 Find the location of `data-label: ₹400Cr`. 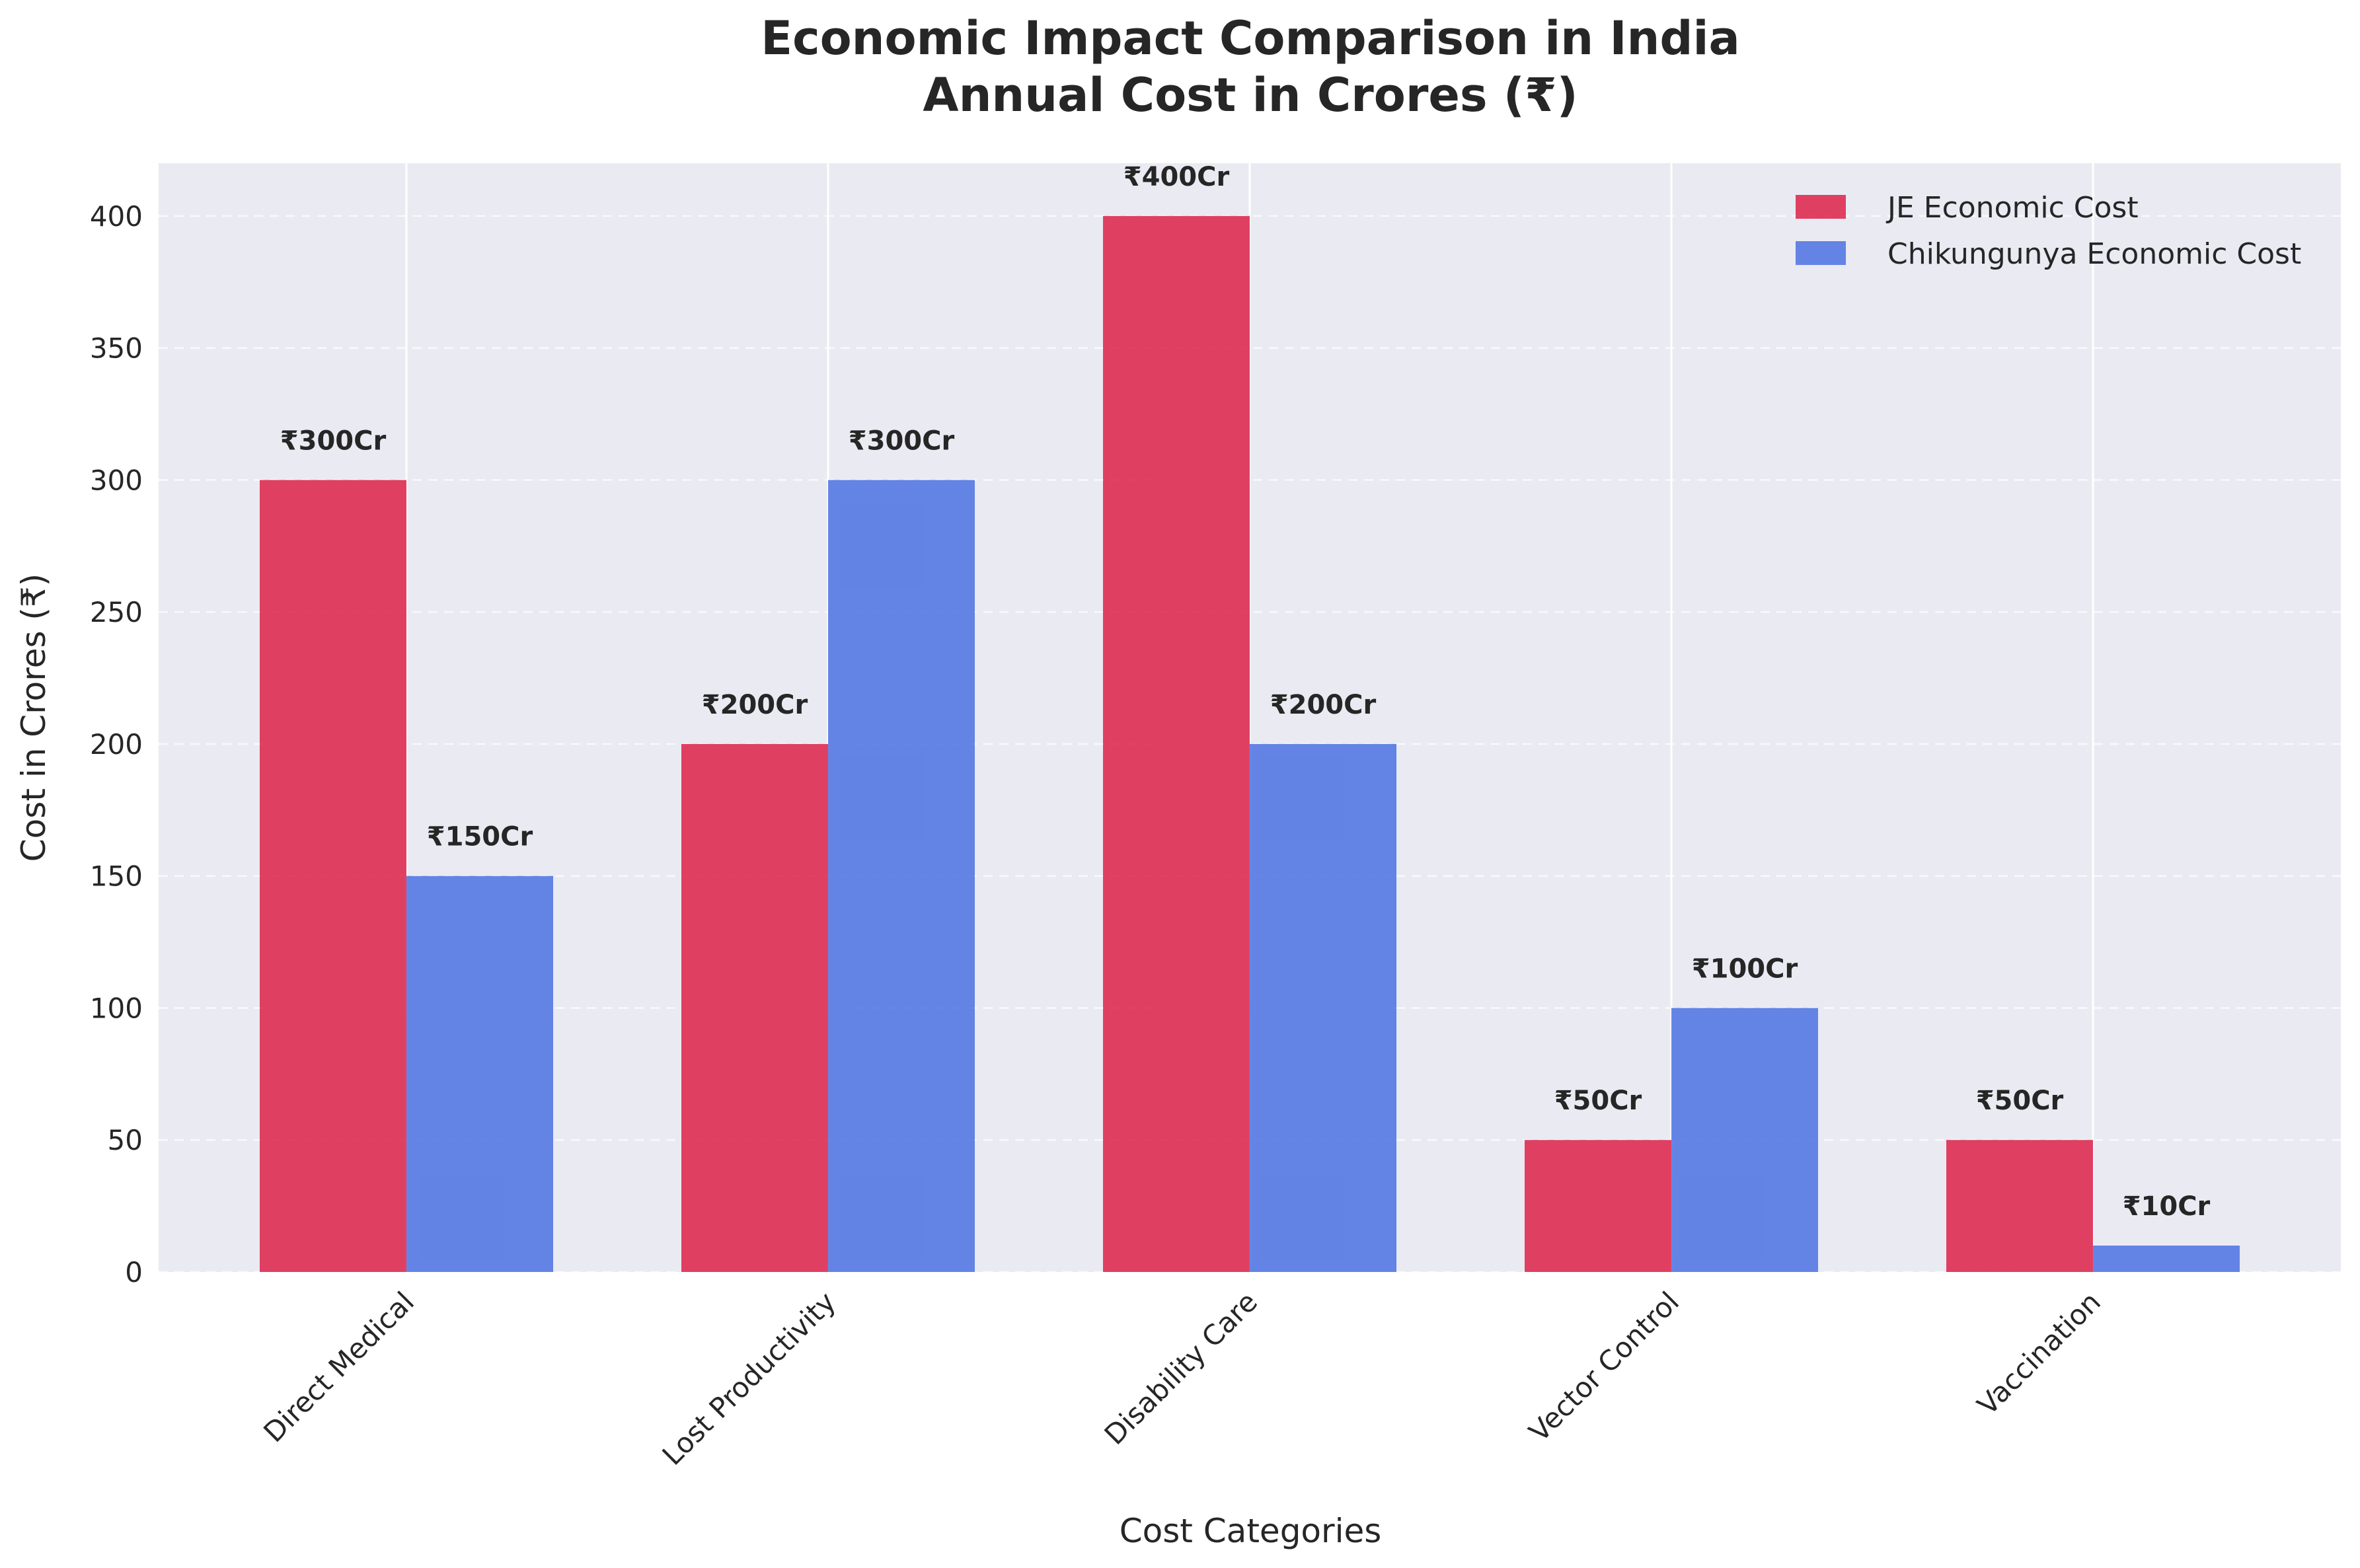

data-label: ₹400Cr is located at coordinates (1176, 177).